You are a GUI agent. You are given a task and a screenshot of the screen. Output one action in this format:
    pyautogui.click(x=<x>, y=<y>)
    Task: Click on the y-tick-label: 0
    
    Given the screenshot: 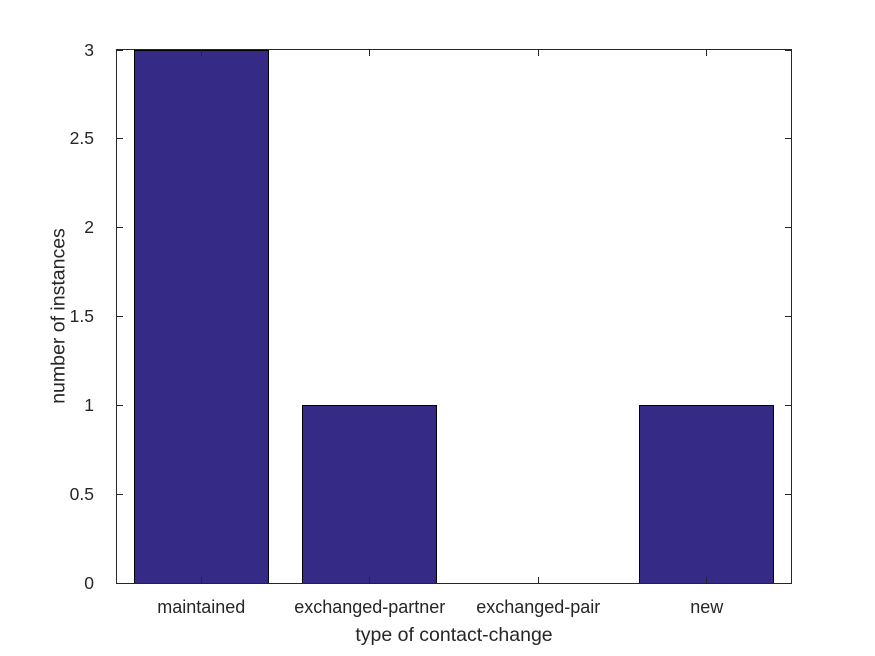 What is the action you would take?
    pyautogui.click(x=89, y=582)
    